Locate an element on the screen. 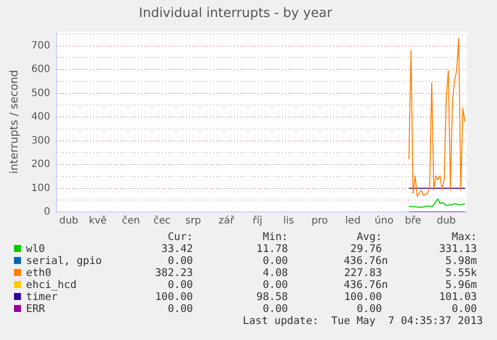  text: 98.58 is located at coordinates (272, 297).